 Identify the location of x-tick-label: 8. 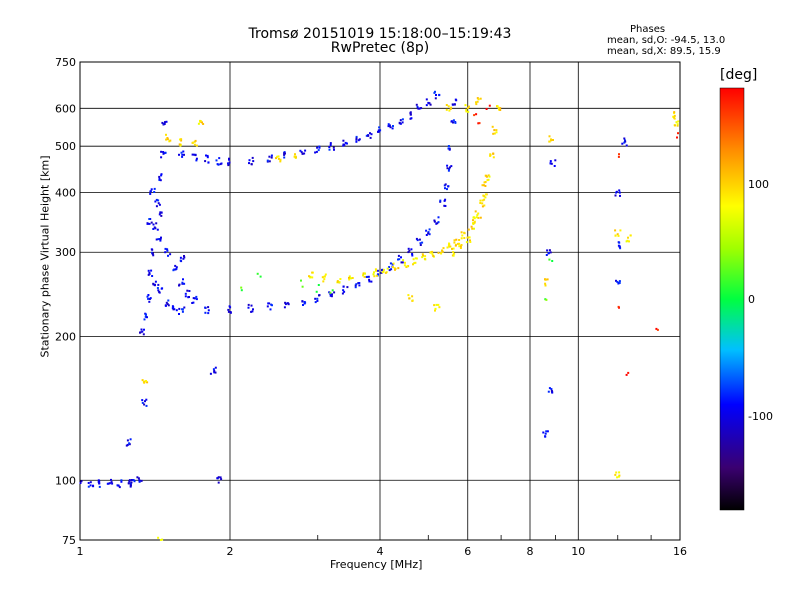
(530, 551).